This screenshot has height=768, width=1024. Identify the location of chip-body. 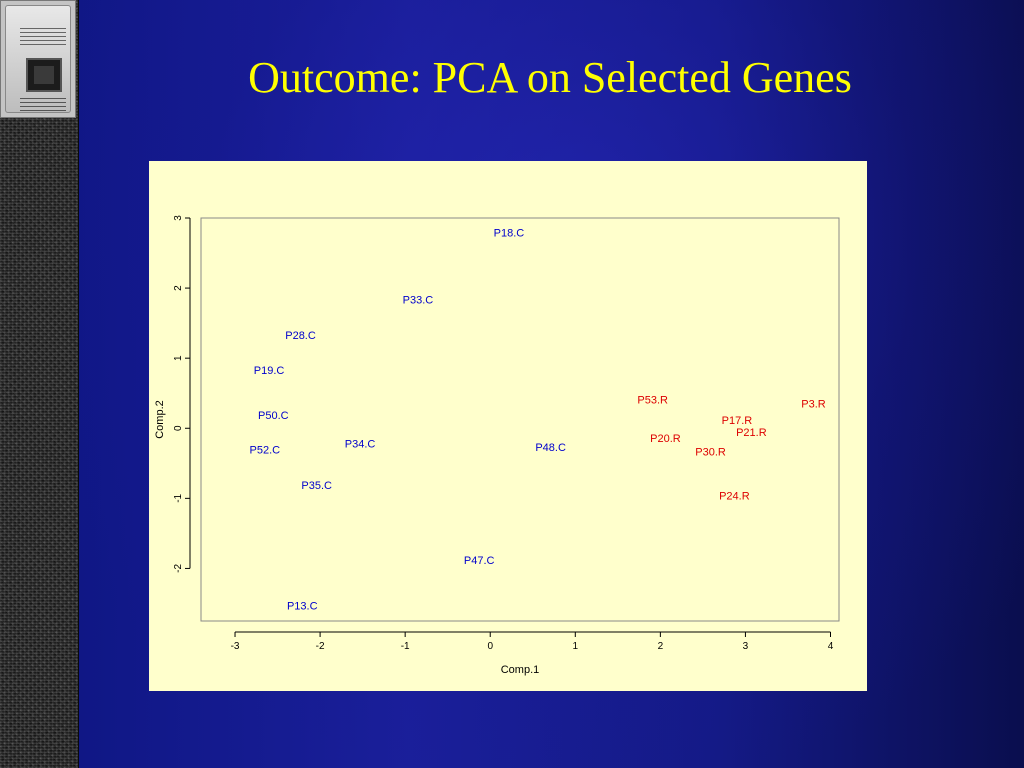
(38, 59).